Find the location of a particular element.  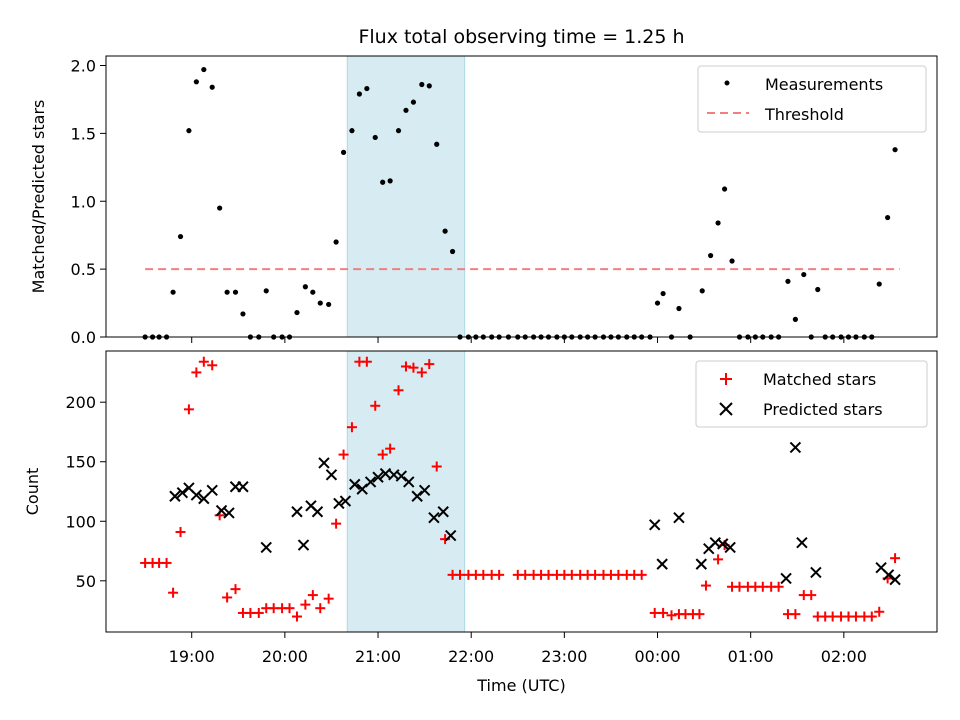

legend-bottom: Matched stars Predicted stars is located at coordinates (811, 394).